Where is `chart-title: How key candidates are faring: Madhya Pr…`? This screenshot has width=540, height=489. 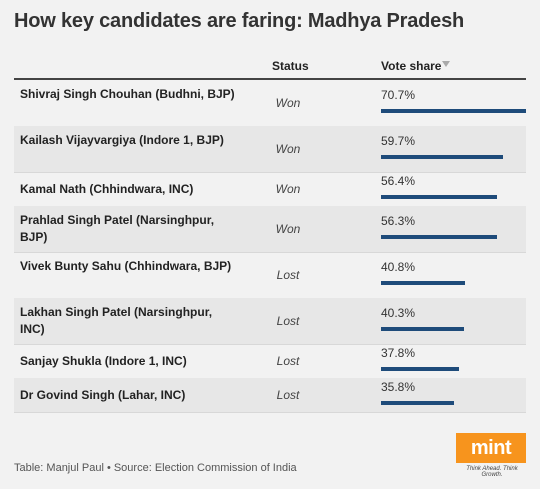 chart-title: How key candidates are faring: Madhya Pr… is located at coordinates (239, 21).